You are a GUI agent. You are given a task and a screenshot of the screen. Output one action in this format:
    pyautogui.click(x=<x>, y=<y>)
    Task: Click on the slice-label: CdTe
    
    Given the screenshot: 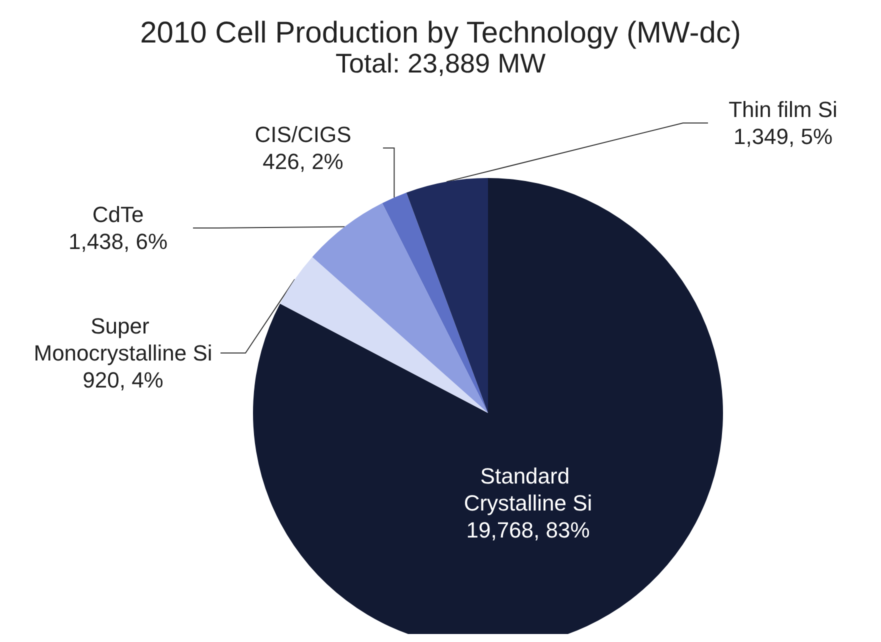 What is the action you would take?
    pyautogui.click(x=118, y=214)
    